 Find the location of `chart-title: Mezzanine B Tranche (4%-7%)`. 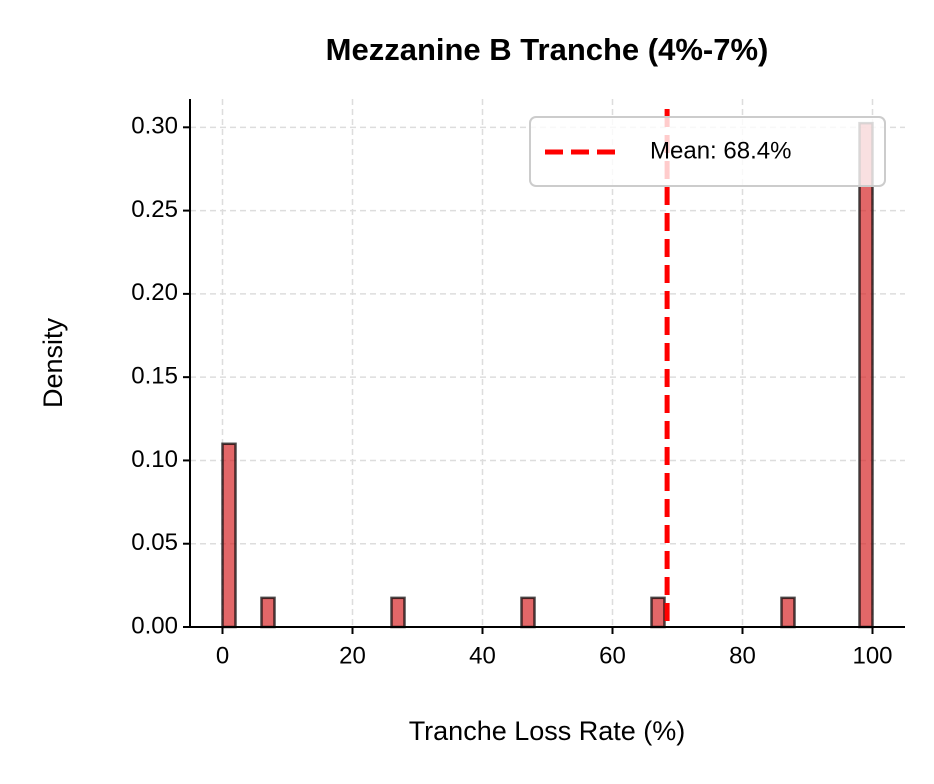

chart-title: Mezzanine B Tranche (4%-7%) is located at coordinates (547, 49).